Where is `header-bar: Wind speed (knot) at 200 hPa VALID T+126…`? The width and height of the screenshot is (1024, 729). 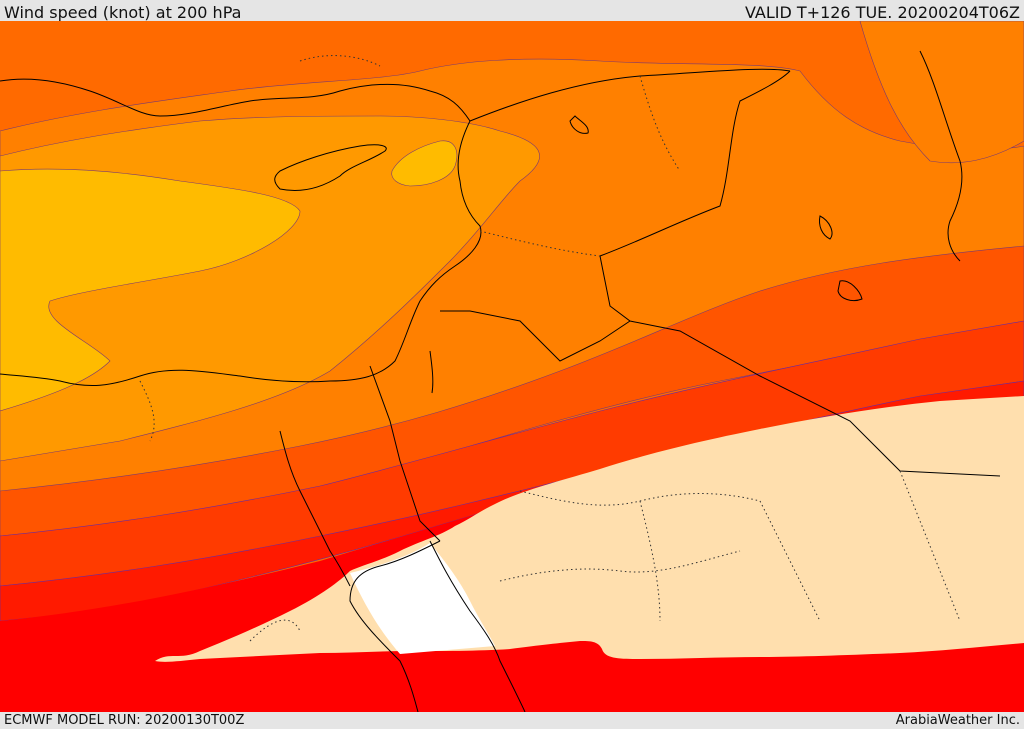
header-bar: Wind speed (knot) at 200 hPa VALID T+126… is located at coordinates (512, 11).